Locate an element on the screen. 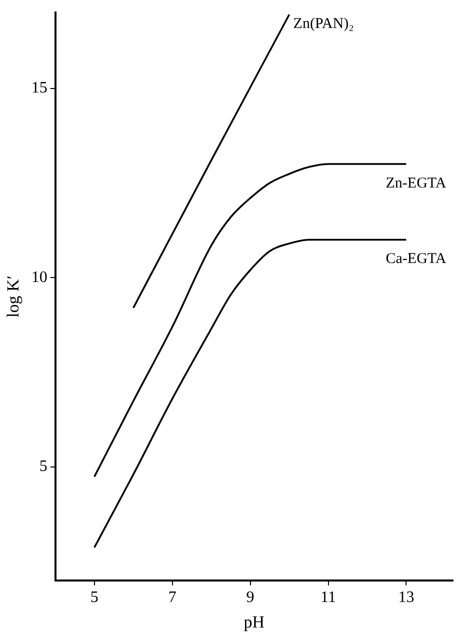  x-tick-label: 5 is located at coordinates (94, 597).